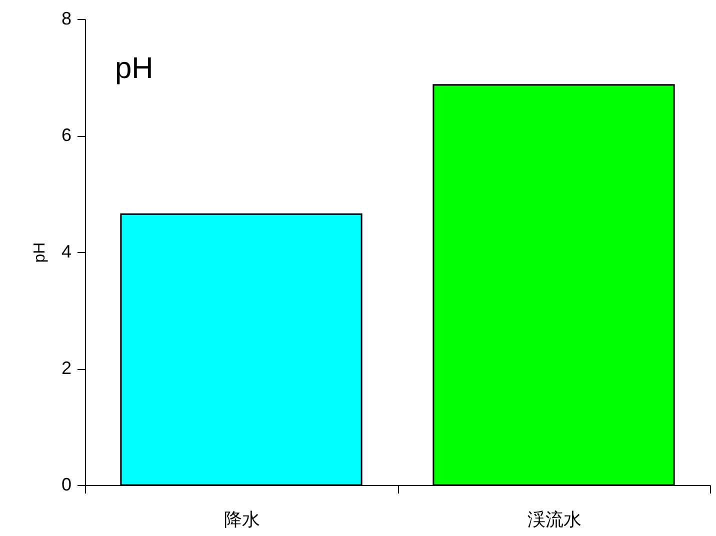  I want to click on y-tick-label: 4, so click(66, 252).